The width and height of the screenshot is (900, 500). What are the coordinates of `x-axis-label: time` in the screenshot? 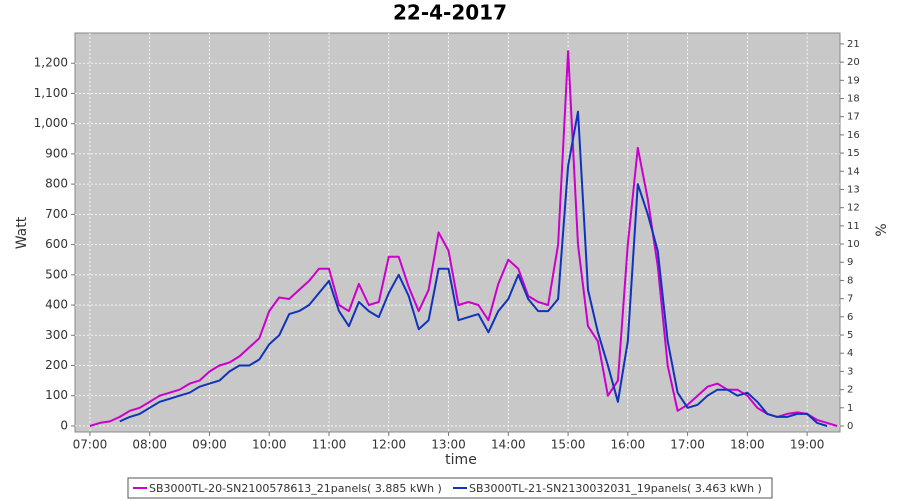 It's located at (461, 460).